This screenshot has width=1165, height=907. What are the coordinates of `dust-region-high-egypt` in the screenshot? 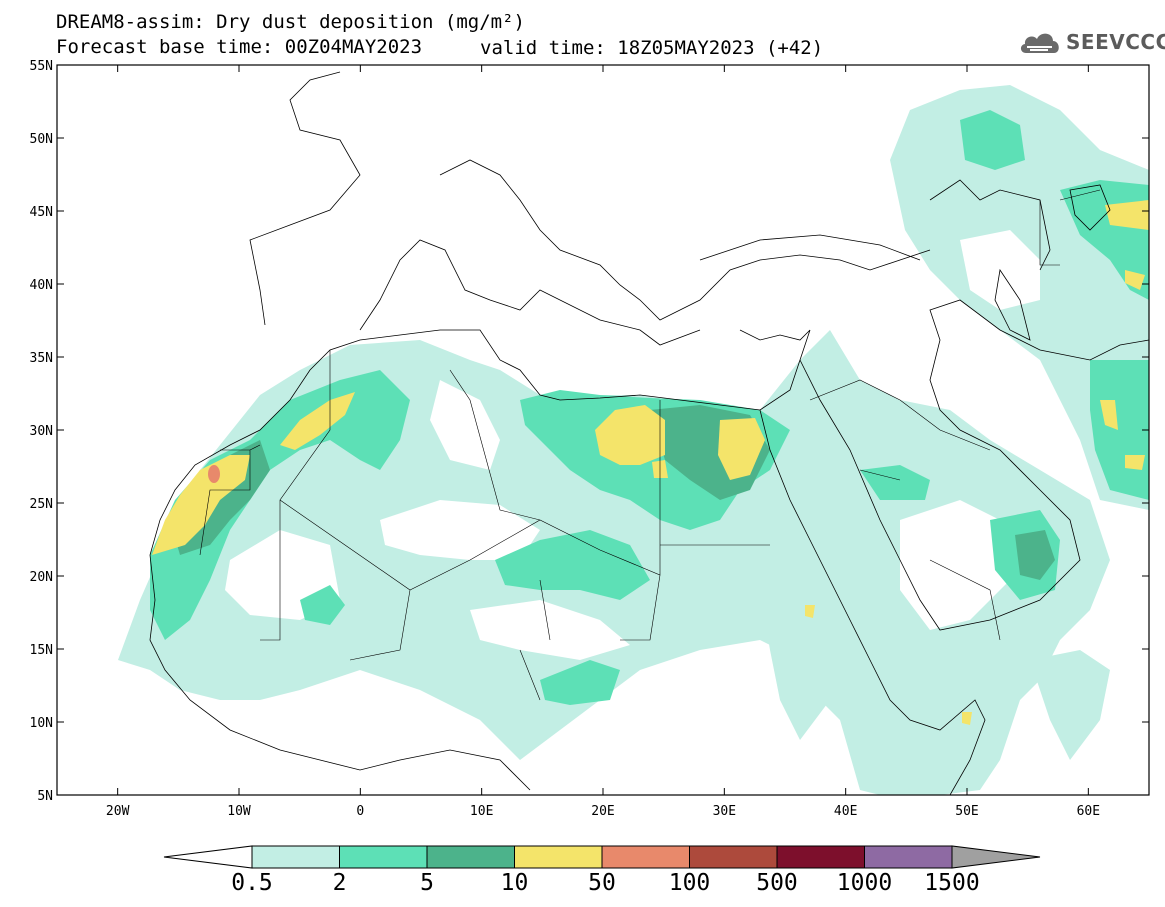 It's located at (741, 449).